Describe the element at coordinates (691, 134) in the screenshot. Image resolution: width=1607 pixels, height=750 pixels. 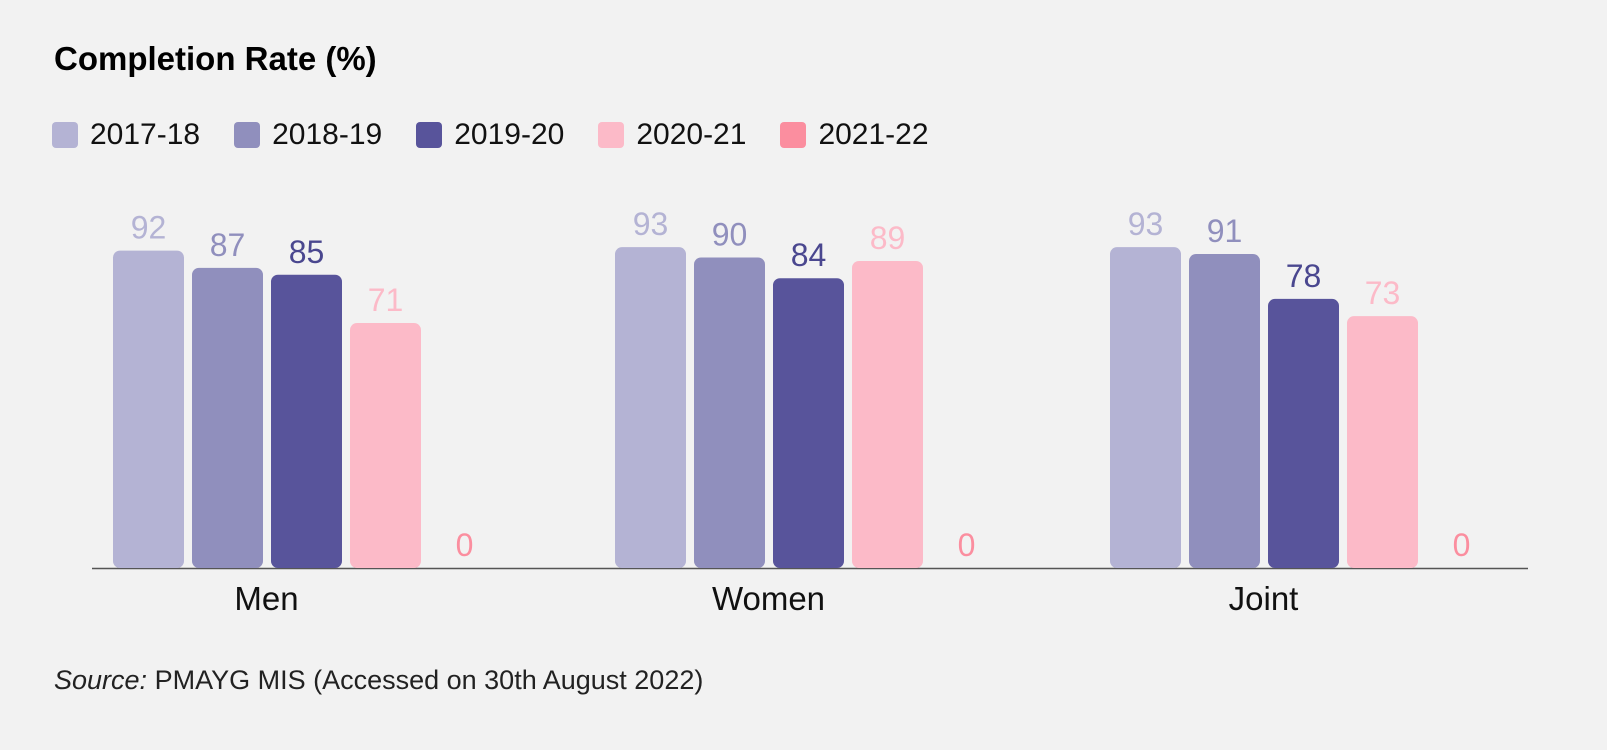
I see `legend-label: 2020-21` at that location.